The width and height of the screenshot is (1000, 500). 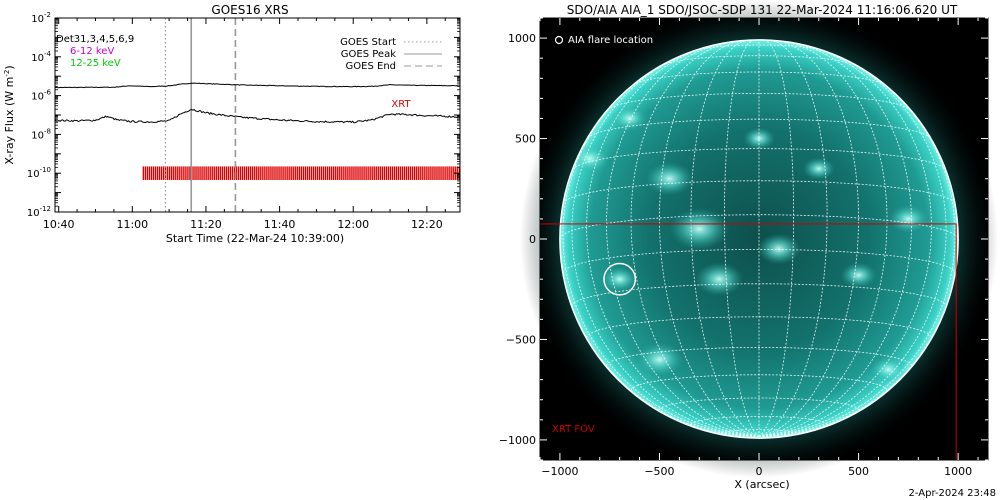 I want to click on series-short, so click(x=257, y=116).